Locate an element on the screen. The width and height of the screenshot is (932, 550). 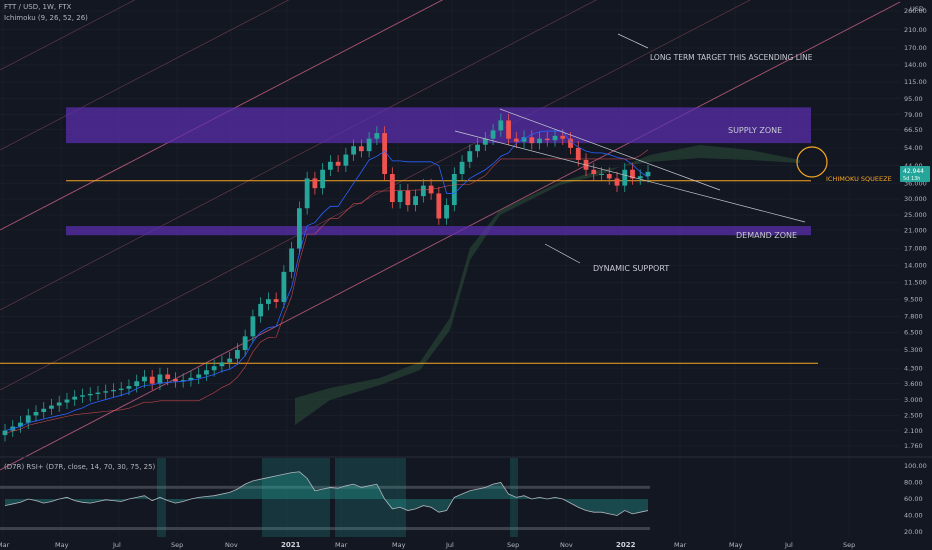
price-tick-label: 66.50 is located at coordinates (913, 130).